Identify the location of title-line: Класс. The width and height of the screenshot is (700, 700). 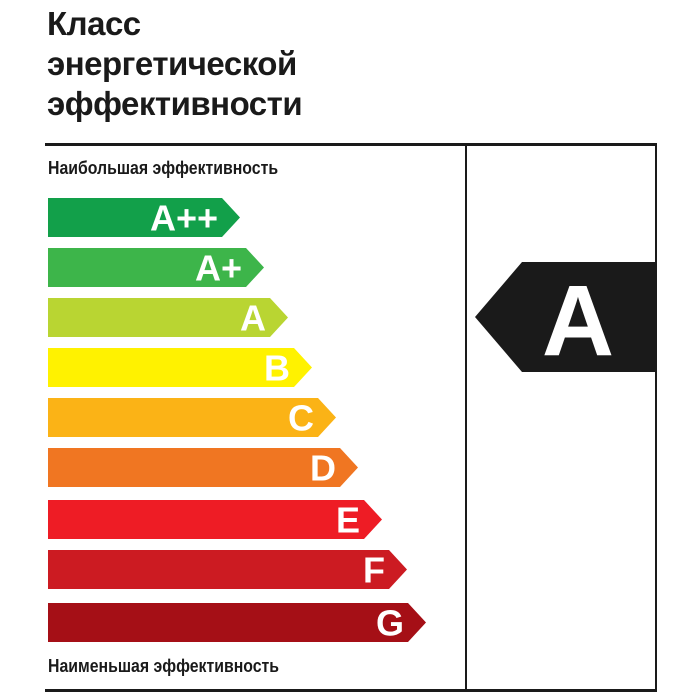
(94, 23).